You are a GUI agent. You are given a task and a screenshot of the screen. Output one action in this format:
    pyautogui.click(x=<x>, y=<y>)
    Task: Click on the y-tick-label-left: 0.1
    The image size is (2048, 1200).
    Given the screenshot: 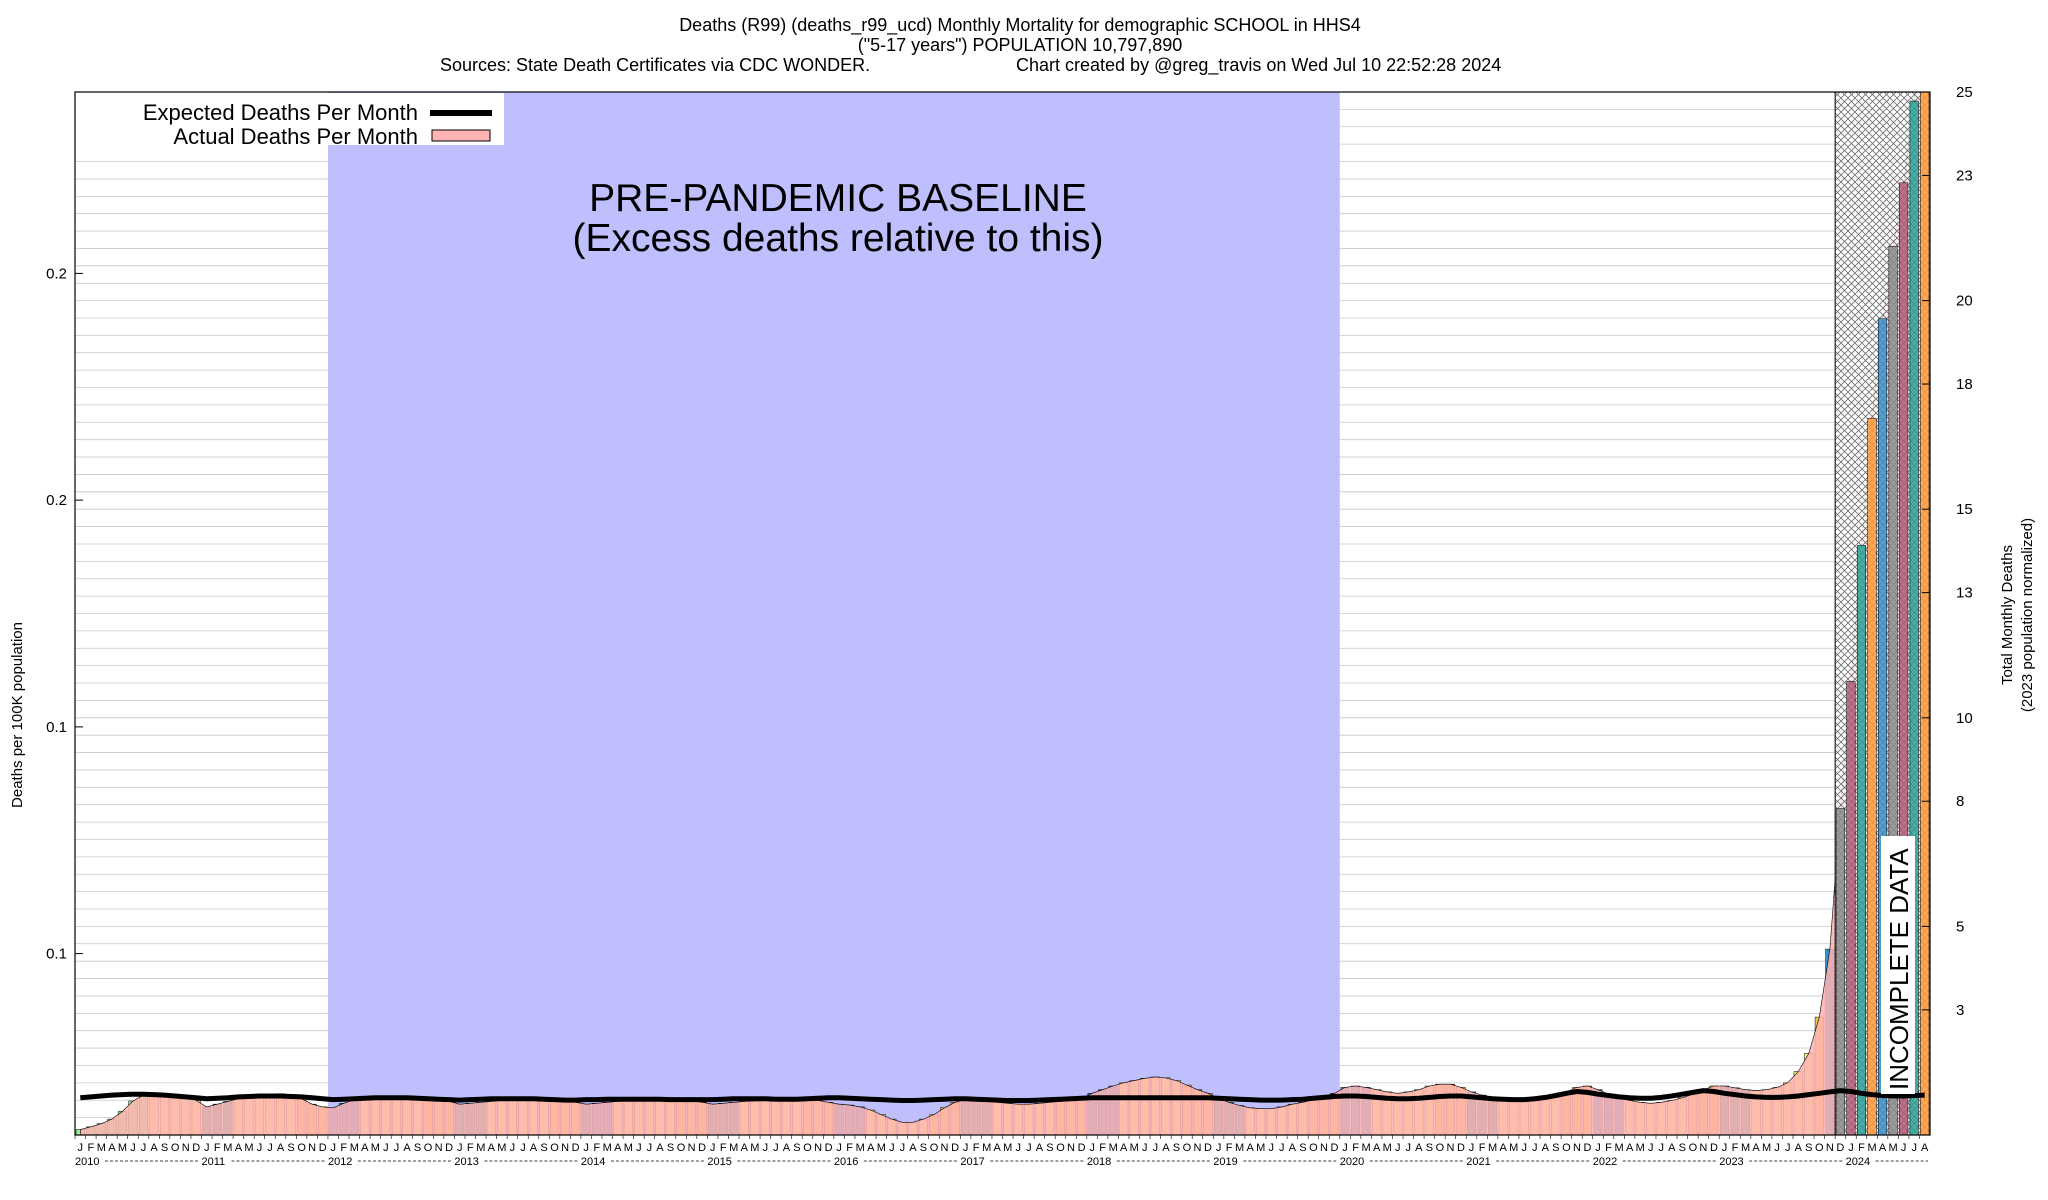 What is the action you would take?
    pyautogui.click(x=56, y=954)
    